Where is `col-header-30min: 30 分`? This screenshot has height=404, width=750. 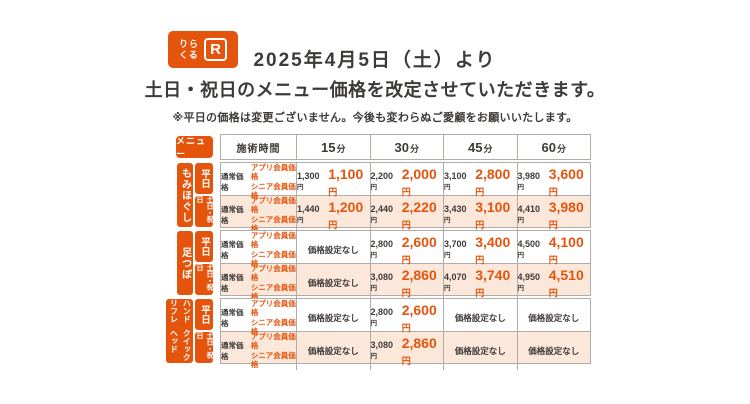
col-header-30min: 30 分 is located at coordinates (406, 147).